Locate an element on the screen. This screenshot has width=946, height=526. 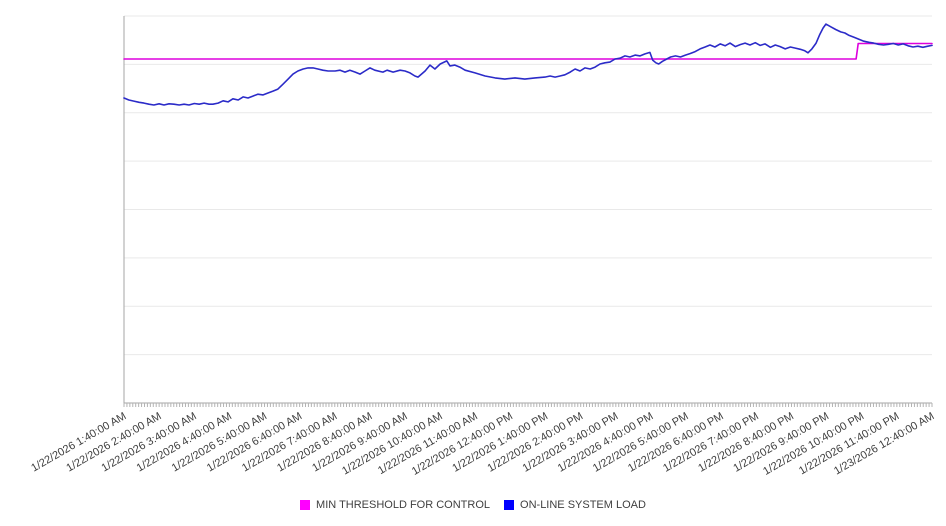
legend-item-min-threshold-for-control: MIN THRESHOLD FOR CONTROL is located at coordinates (395, 505).